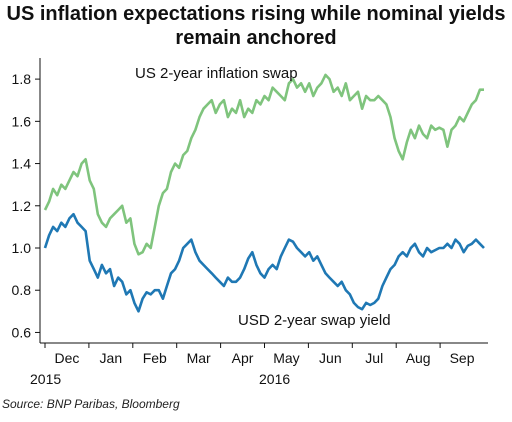 The width and height of the screenshot is (512, 422). I want to click on y-tick-label: 1.2, so click(22, 206).